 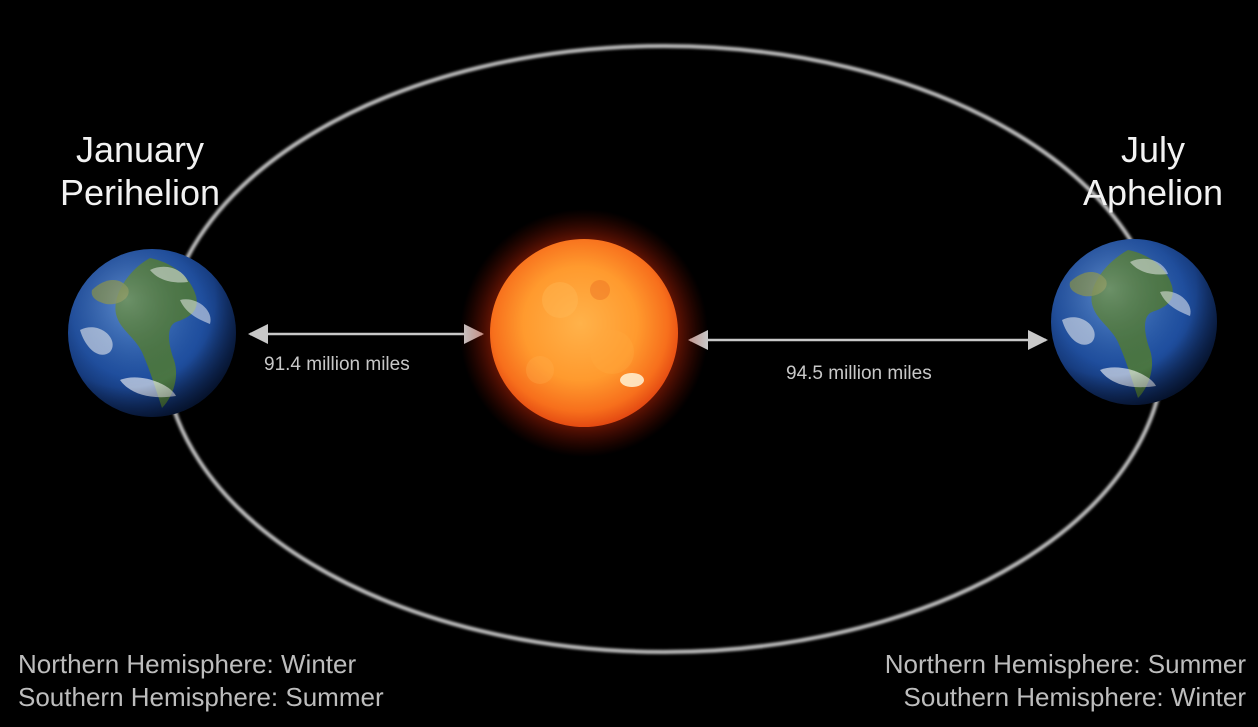 What do you see at coordinates (140, 171) in the screenshot?
I see `perihelion-title: January Perihelion` at bounding box center [140, 171].